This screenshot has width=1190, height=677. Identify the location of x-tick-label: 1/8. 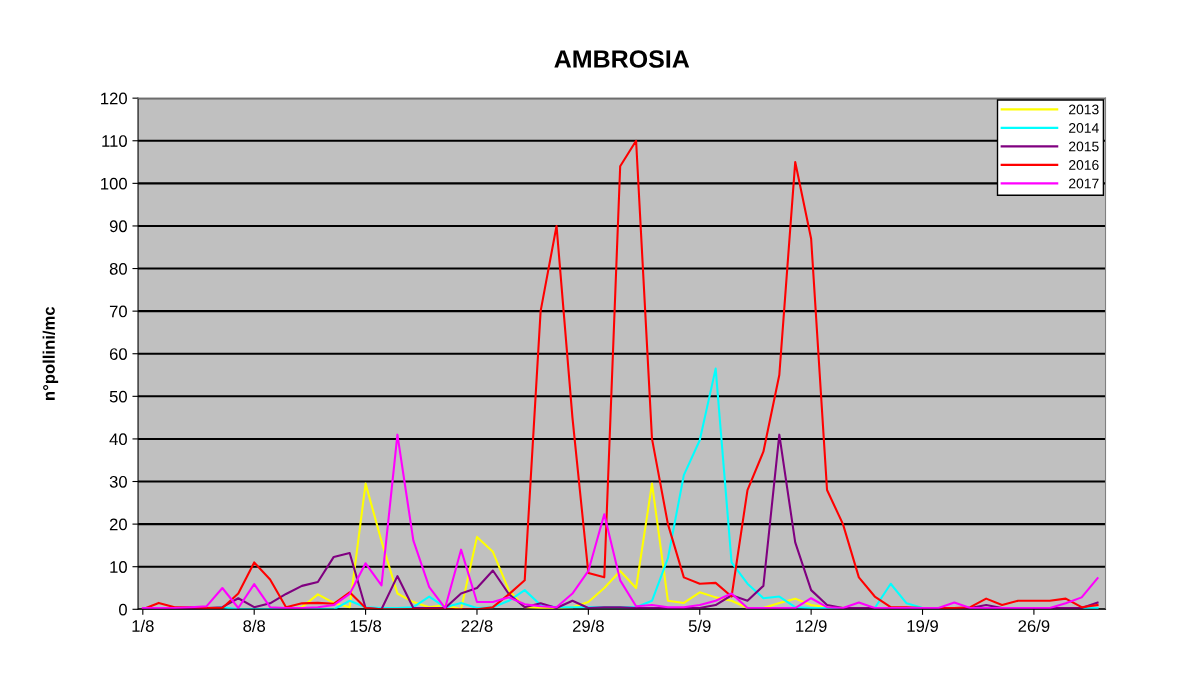
(143, 625).